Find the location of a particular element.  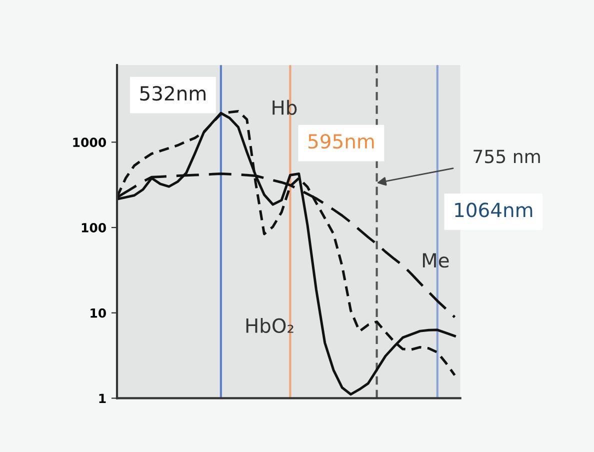

y-tick-label: 10 is located at coordinates (98, 313).